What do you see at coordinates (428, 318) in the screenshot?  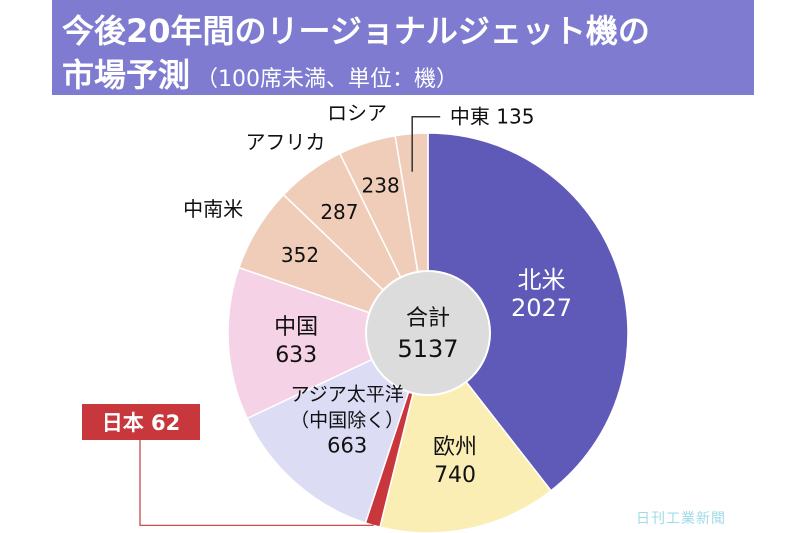 I see `center-total-label: 合計` at bounding box center [428, 318].